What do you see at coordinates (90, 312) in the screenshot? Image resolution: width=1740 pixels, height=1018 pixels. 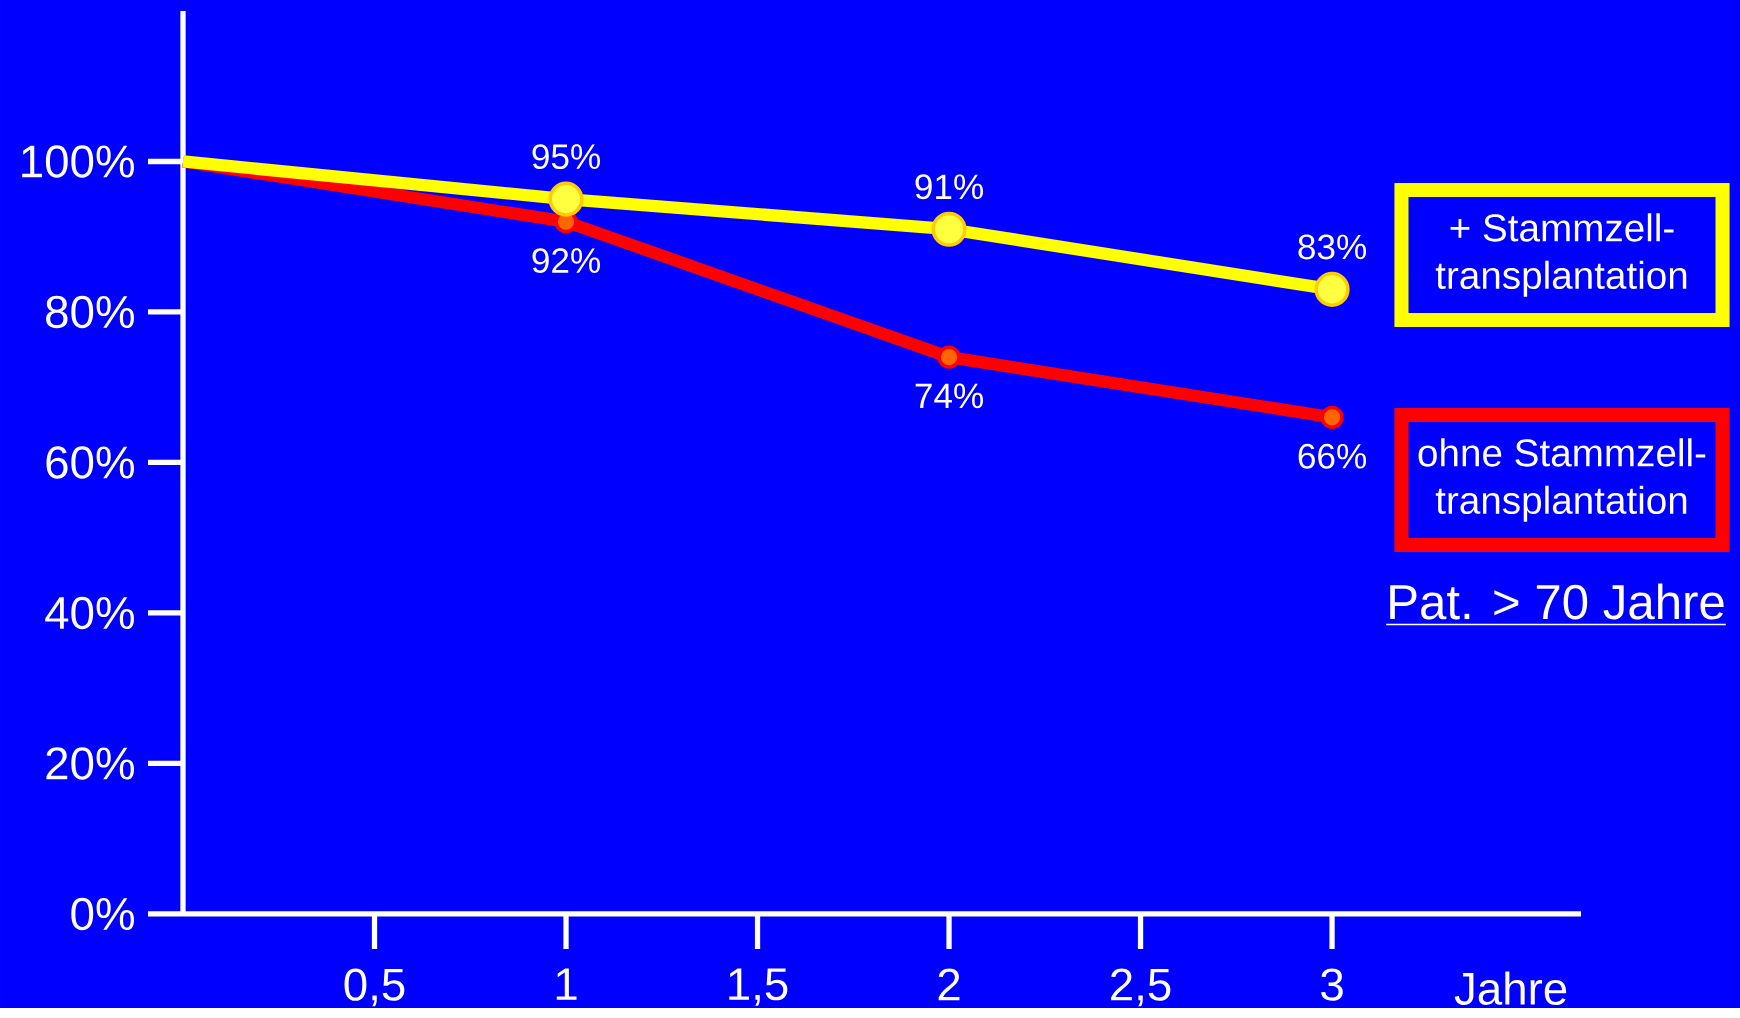 I see `y-tick-label: 80%` at bounding box center [90, 312].